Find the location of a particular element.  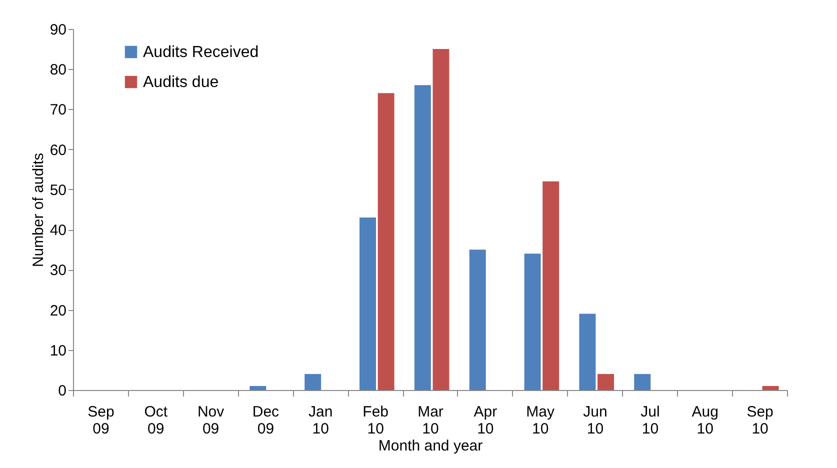

x-tick-label: Jul 10 is located at coordinates (650, 421).